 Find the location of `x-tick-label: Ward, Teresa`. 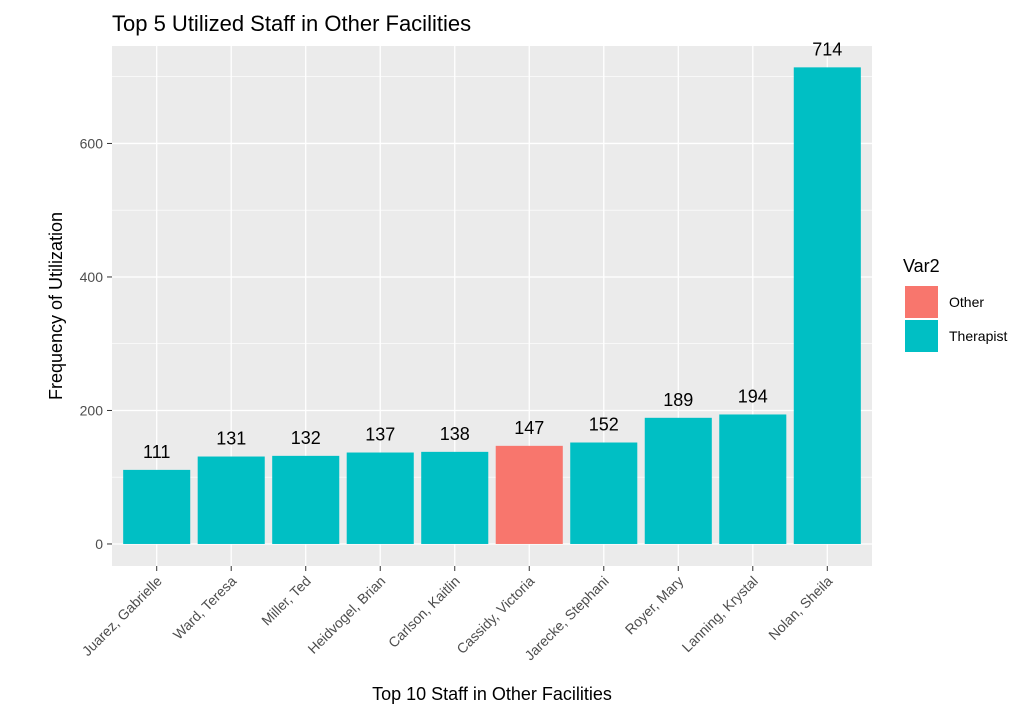

x-tick-label: Ward, Teresa is located at coordinates (205, 608).